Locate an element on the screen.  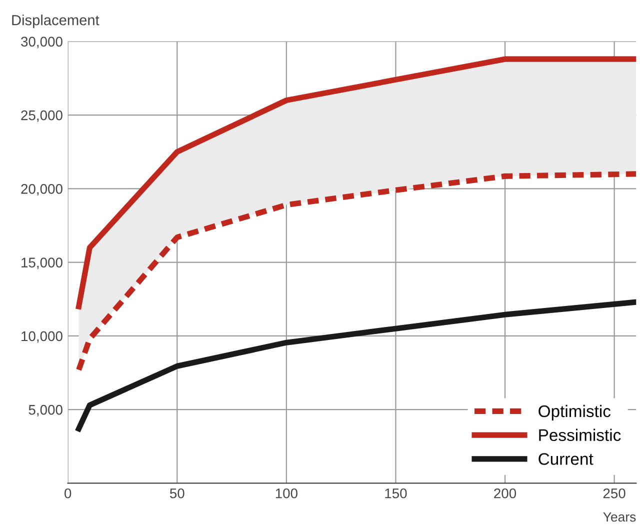
x-tick-label: 250 is located at coordinates (614, 493).